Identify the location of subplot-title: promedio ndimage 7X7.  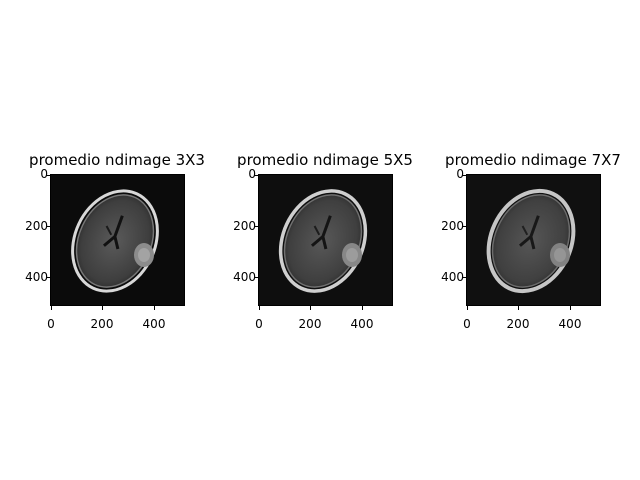
(533, 160).